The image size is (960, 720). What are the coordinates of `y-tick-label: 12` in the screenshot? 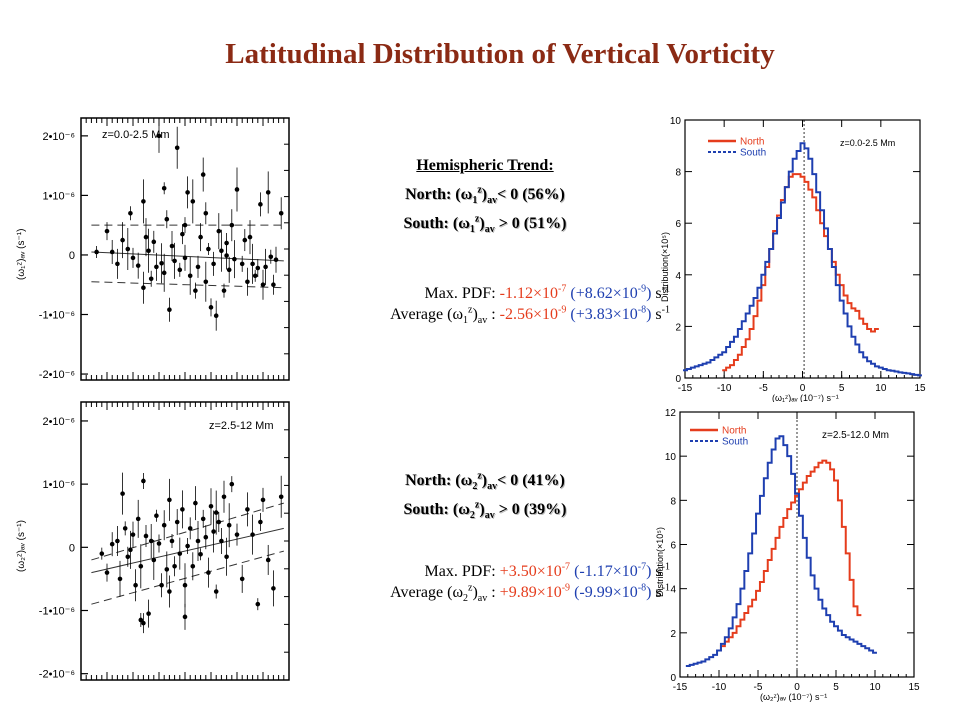 It's located at (671, 413).